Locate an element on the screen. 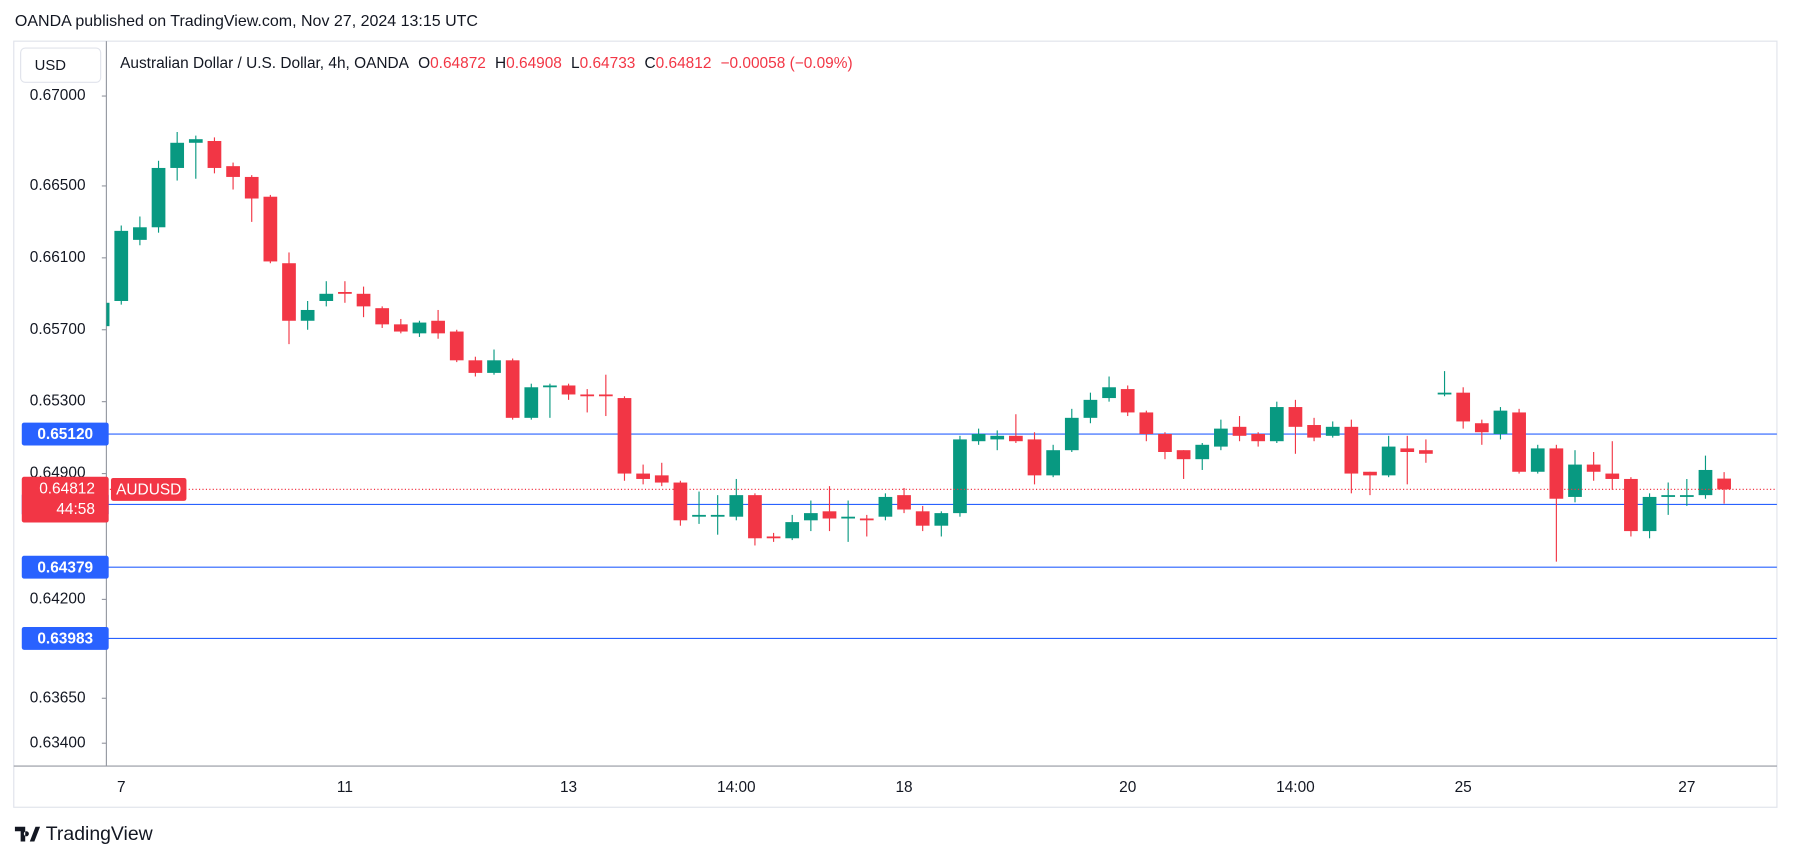 Image resolution: width=1793 pixels, height=861 pixels. y-tick-label: 0.67000 is located at coordinates (58, 95).